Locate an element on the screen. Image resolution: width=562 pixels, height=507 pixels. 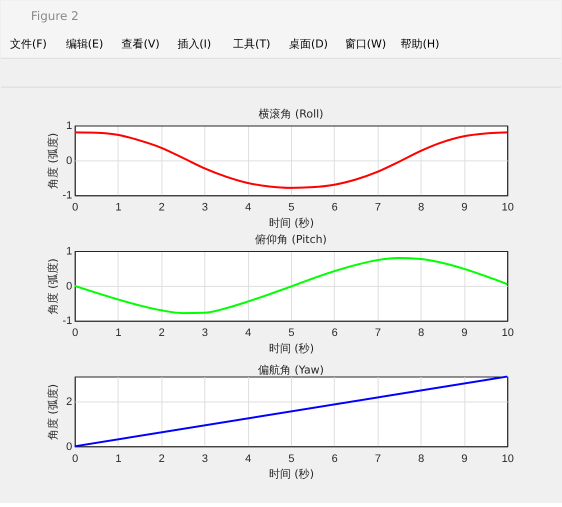
chart-title: 偏航角 (Yaw) is located at coordinates (291, 370).